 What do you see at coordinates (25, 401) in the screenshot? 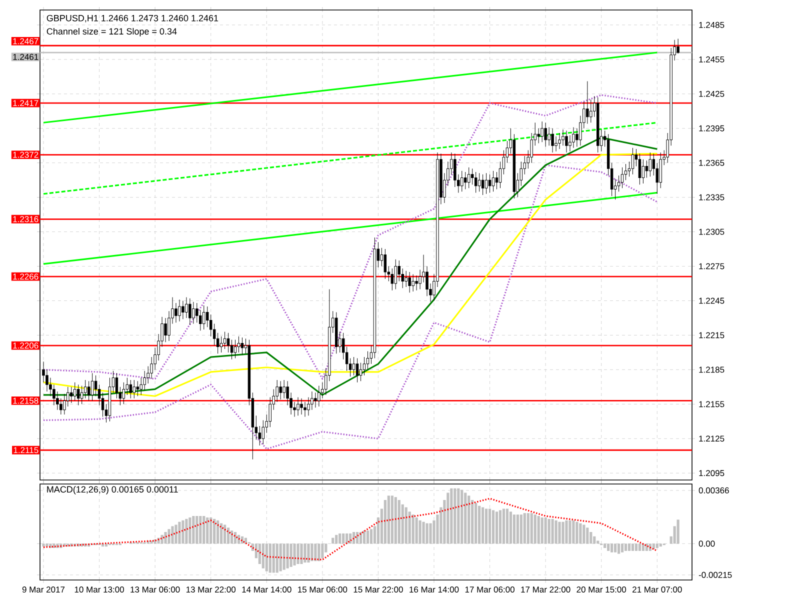
I see `ref-line-label: 1.2158` at bounding box center [25, 401].